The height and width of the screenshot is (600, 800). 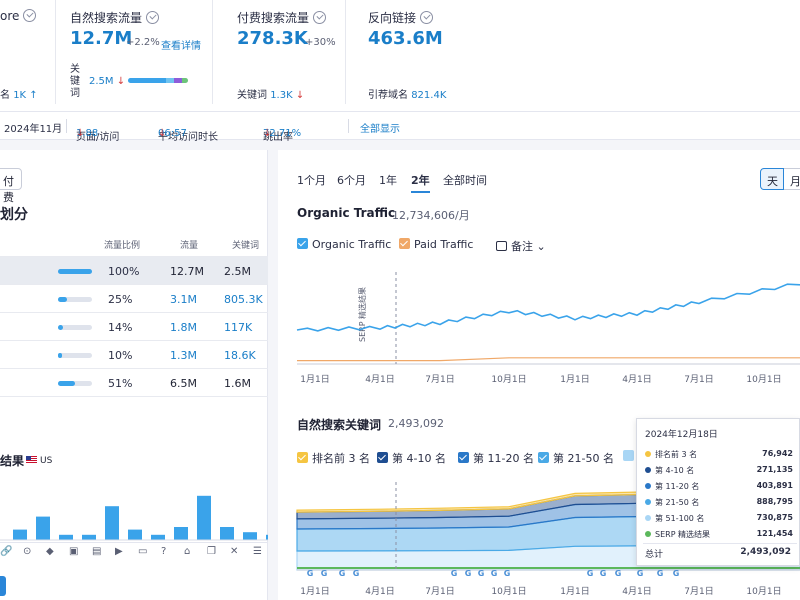 What do you see at coordinates (436, 244) in the screenshot?
I see `legend-paid: Paid Traffic` at bounding box center [436, 244].